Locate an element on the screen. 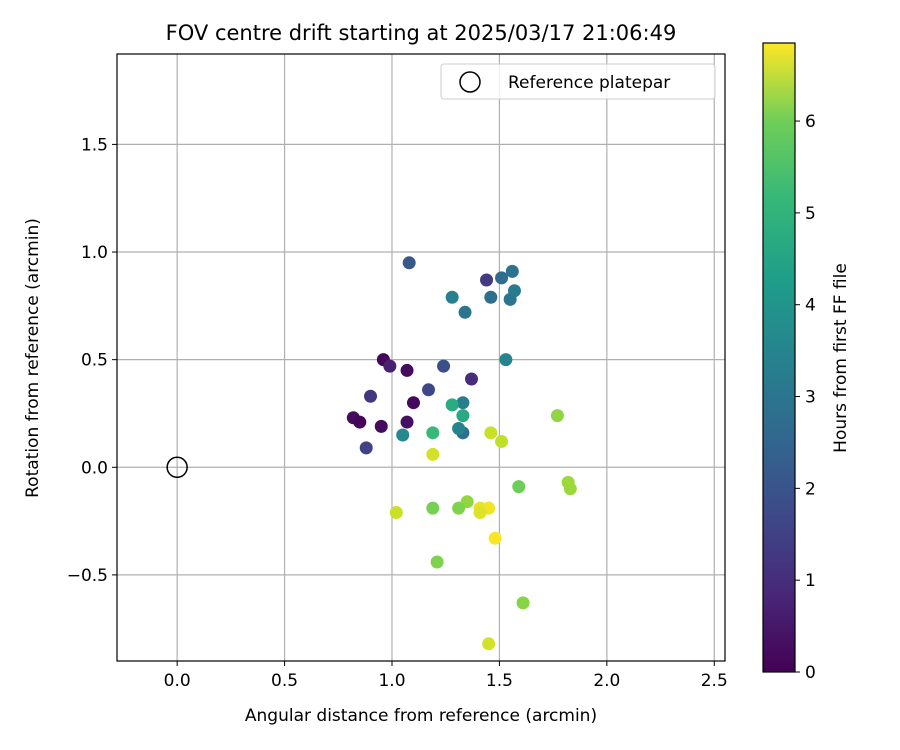 This screenshot has height=750, width=900. colorbar-tick-label: 2 is located at coordinates (810, 489).